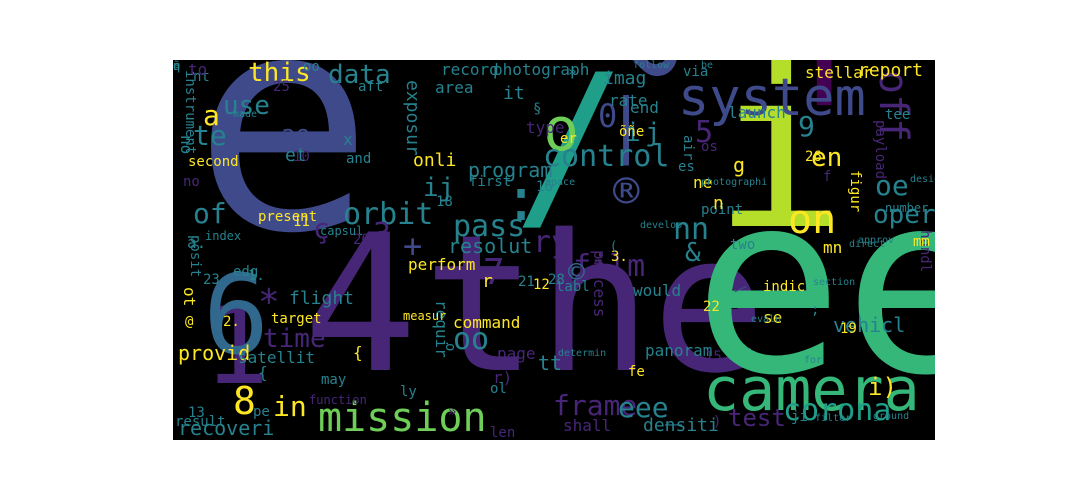 Image resolution: width=1080 pixels, height=504 pixels. Describe the element at coordinates (717, 422) in the screenshot. I see `cloud-word: )` at that location.